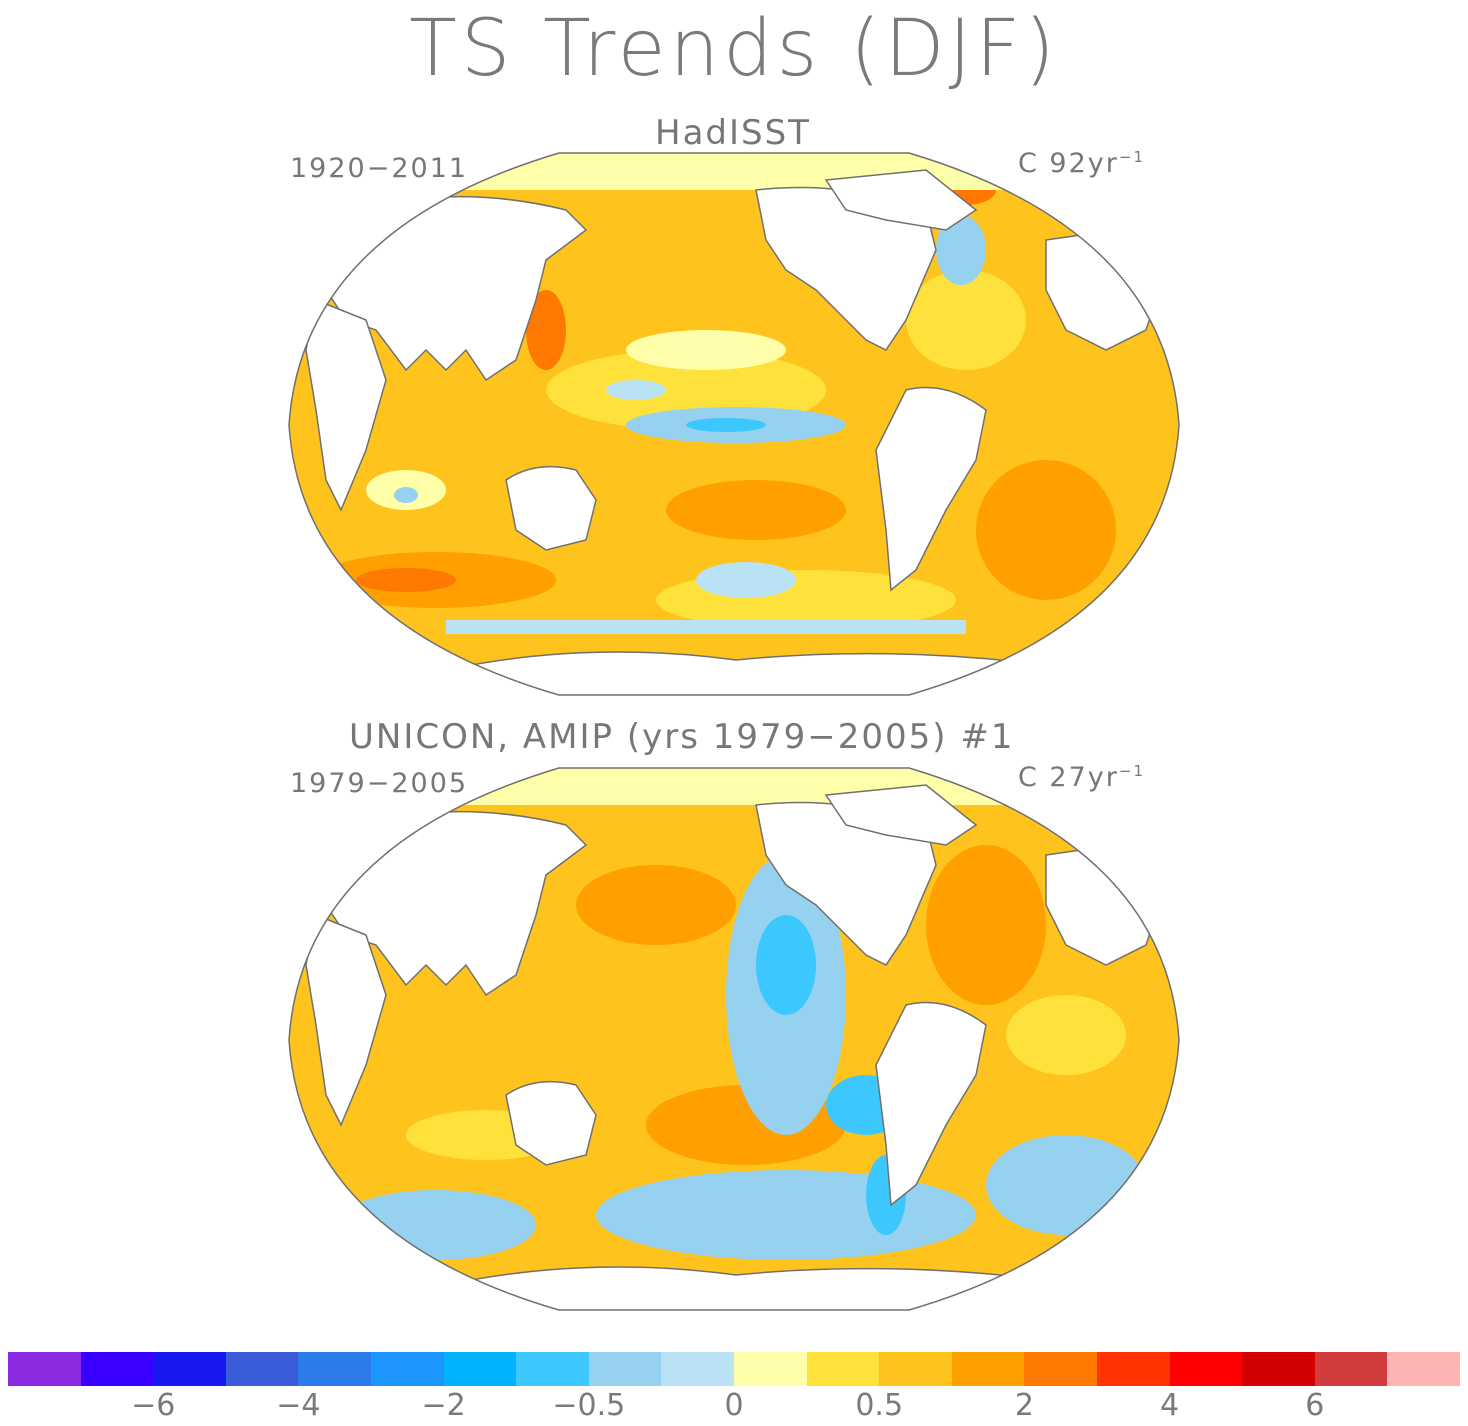 The image size is (1468, 1426). Describe the element at coordinates (589, 1405) in the screenshot. I see `colorbar-tick-label: −0.5` at that location.